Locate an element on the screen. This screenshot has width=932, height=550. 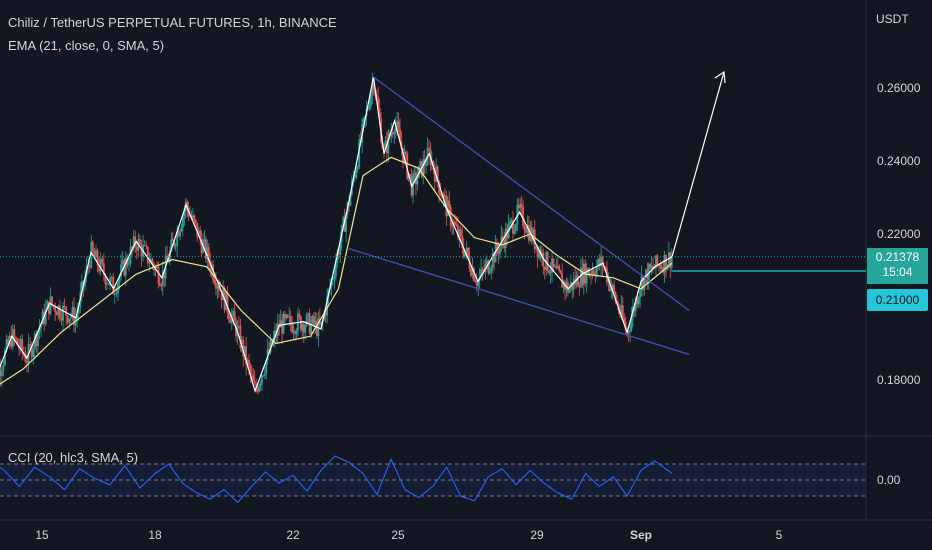
cci-line is located at coordinates (336, 479).